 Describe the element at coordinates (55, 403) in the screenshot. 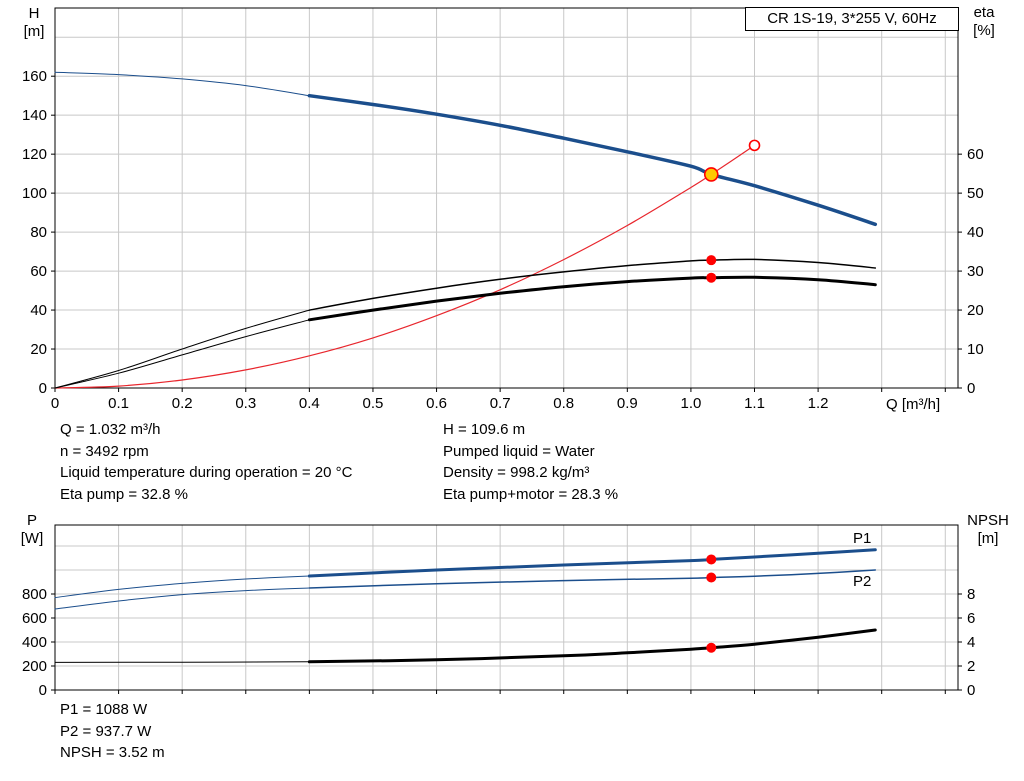

I see `x-tick-label: 0` at that location.